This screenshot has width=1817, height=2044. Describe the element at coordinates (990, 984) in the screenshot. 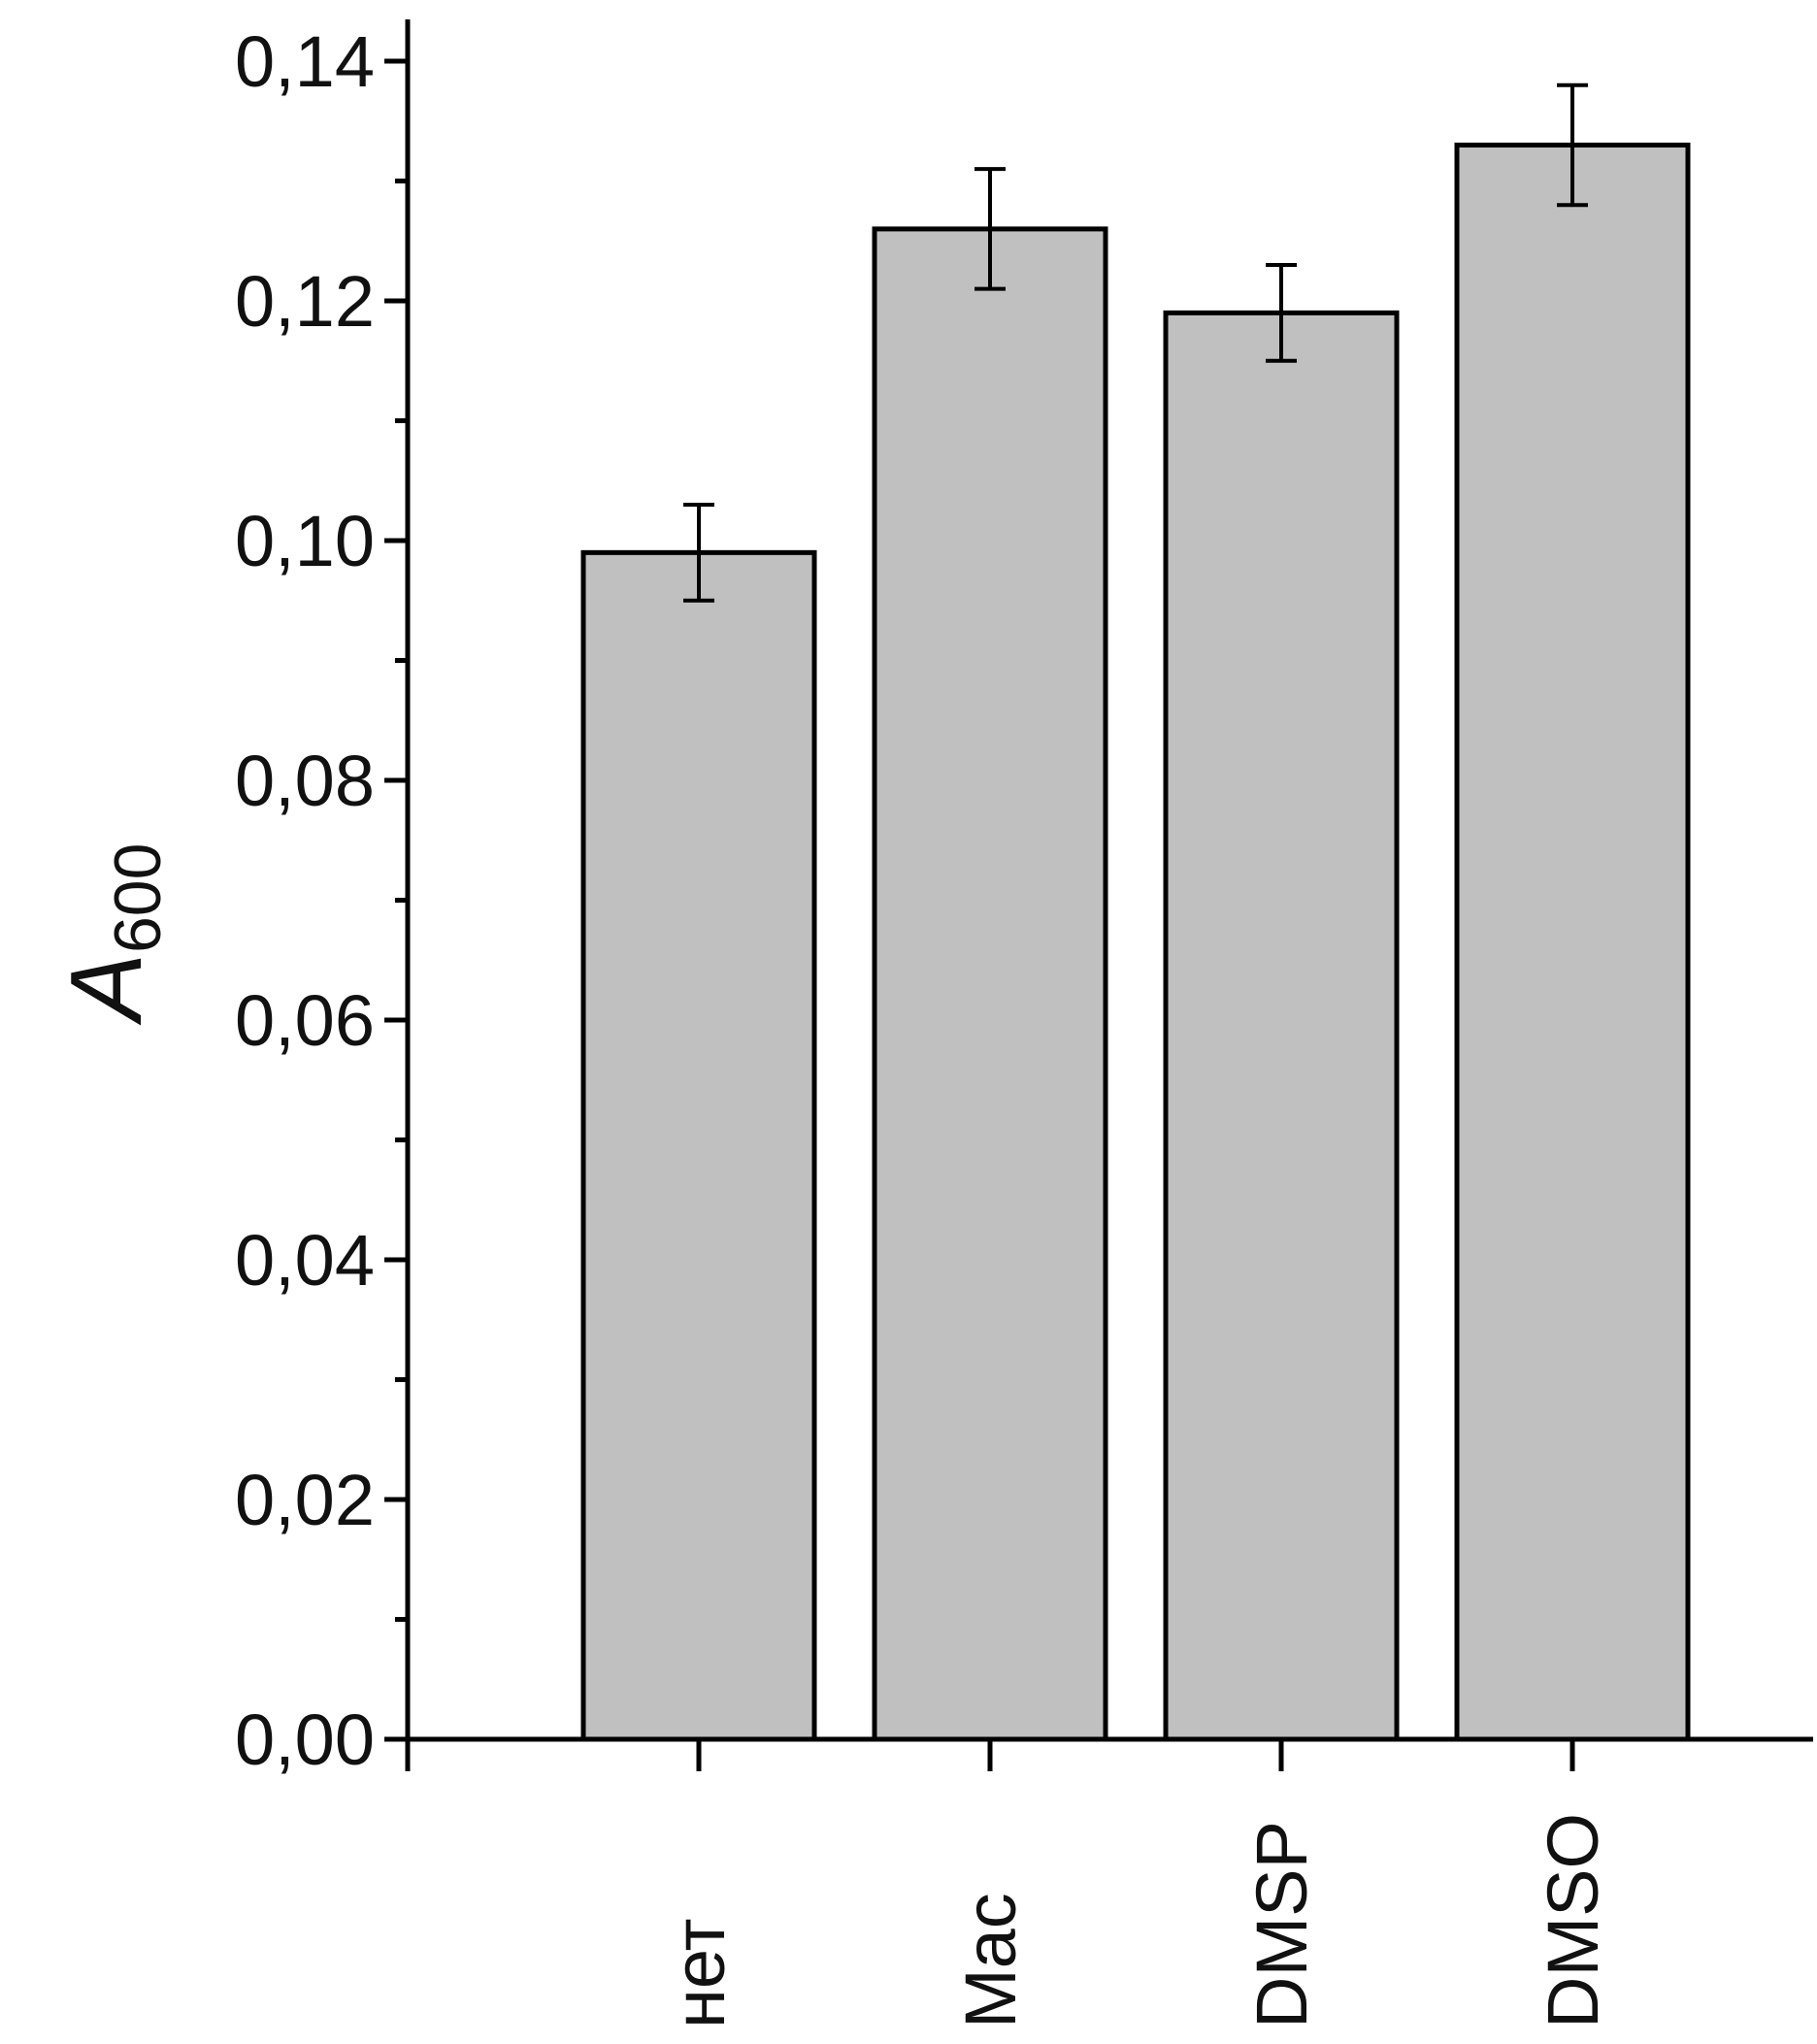

I see `bar-Mac` at that location.